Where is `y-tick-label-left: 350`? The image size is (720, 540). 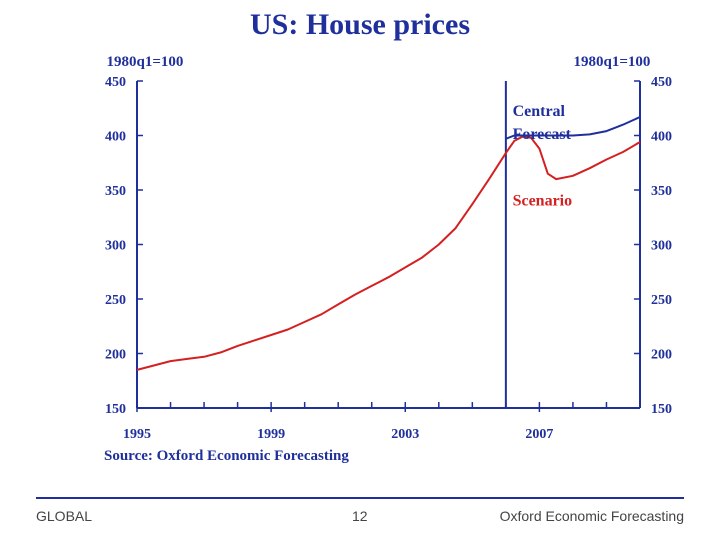 y-tick-label-left: 350 is located at coordinates (115, 191).